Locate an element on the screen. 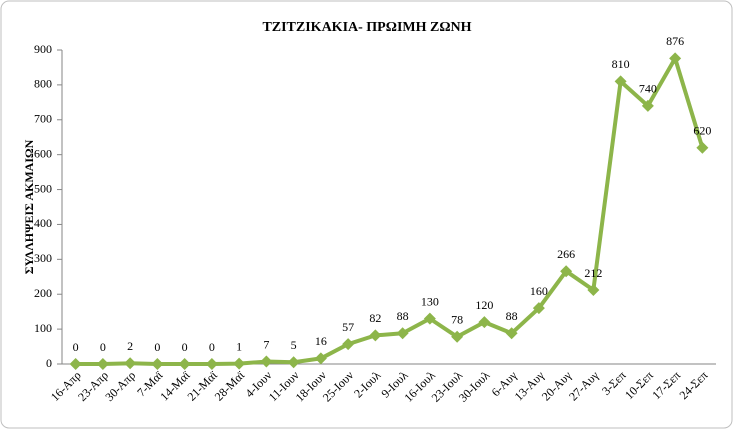 The width and height of the screenshot is (734, 430). y-tick-label: 900 is located at coordinates (43, 49).